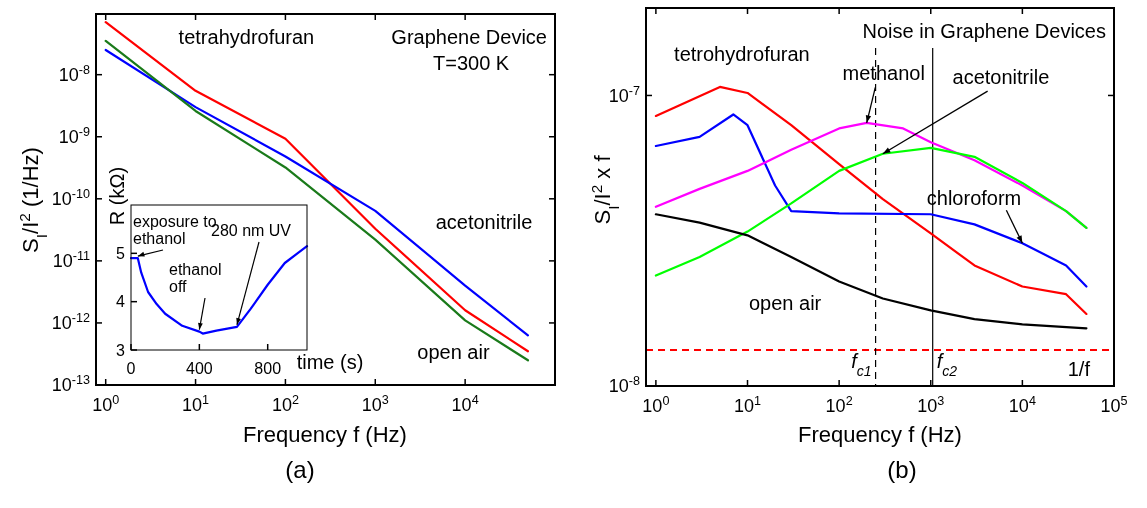  What do you see at coordinates (131, 368) in the screenshot?
I see `x-tick-label: 0` at bounding box center [131, 368].